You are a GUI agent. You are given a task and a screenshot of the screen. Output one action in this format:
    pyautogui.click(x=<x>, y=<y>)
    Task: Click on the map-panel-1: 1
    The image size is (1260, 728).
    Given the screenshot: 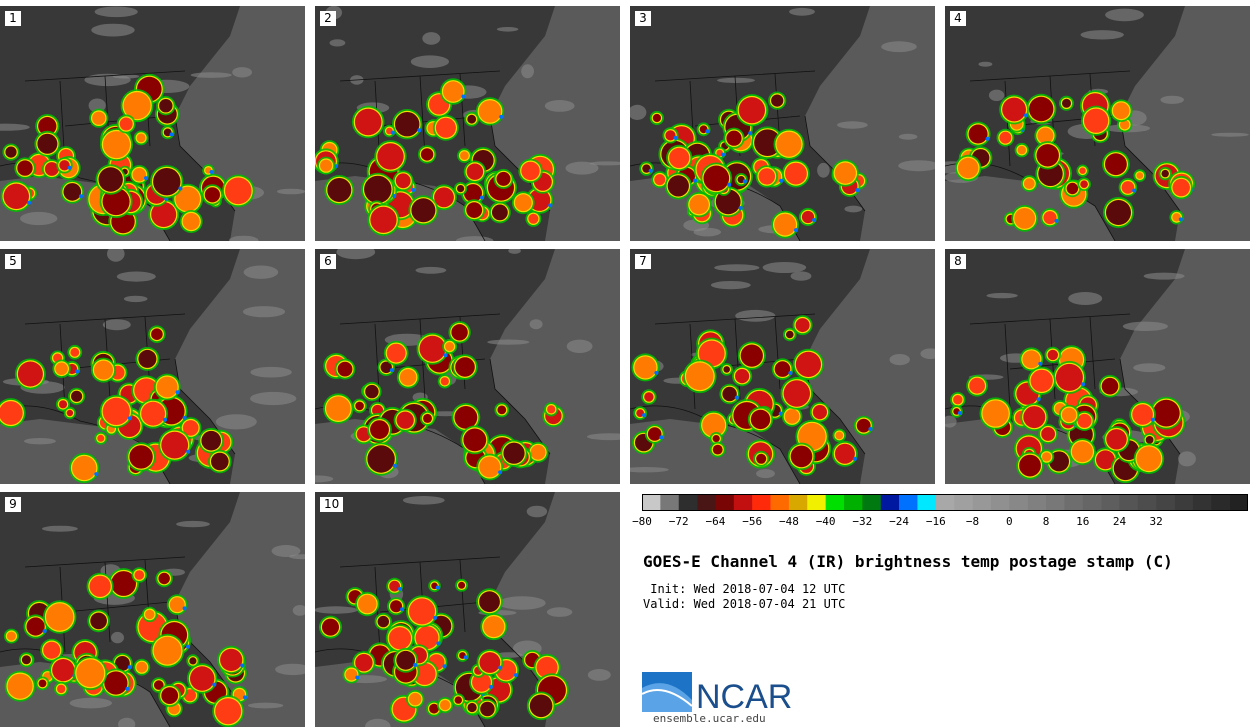 What is the action you would take?
    pyautogui.click(x=152, y=123)
    